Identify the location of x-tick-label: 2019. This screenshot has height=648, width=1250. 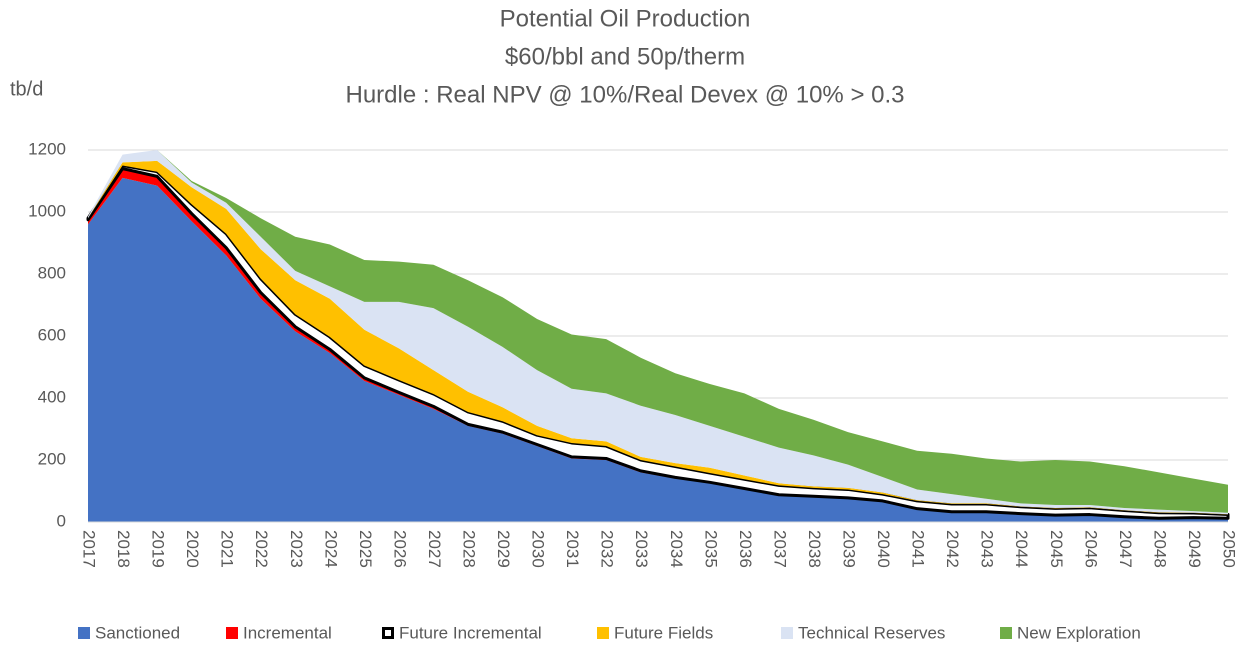
(158, 549).